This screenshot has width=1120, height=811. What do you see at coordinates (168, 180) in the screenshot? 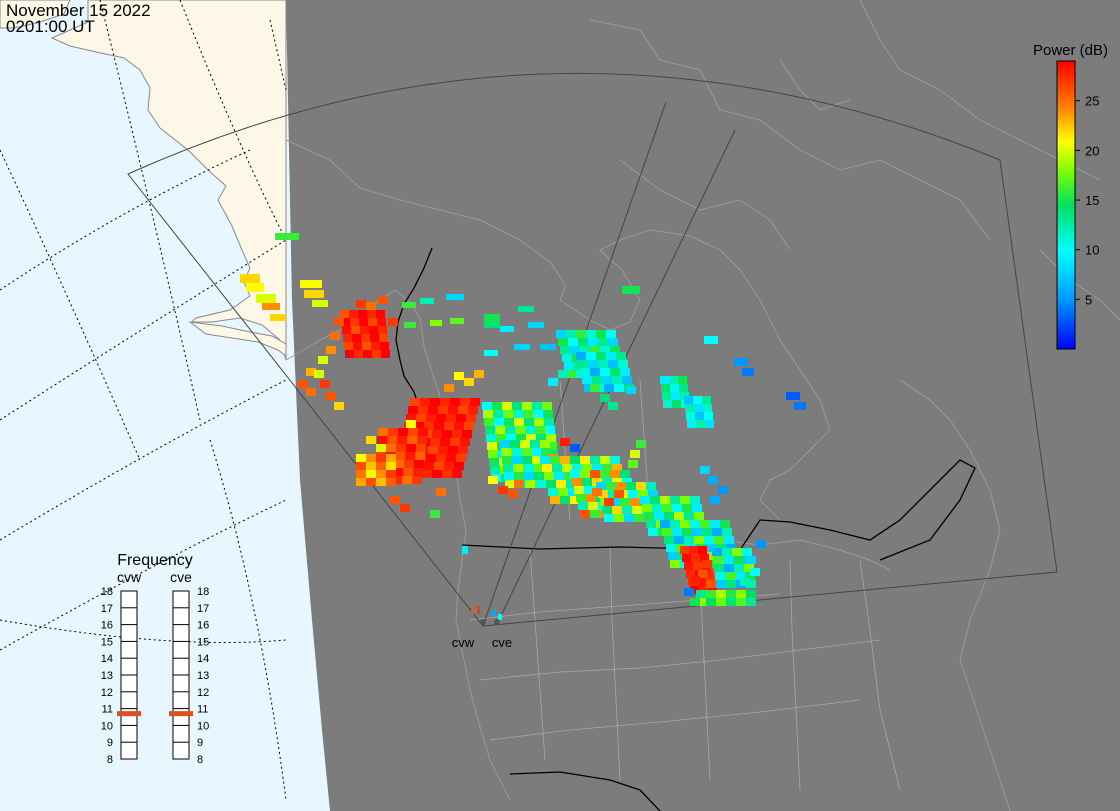
I see `alaska-landmass` at bounding box center [168, 180].